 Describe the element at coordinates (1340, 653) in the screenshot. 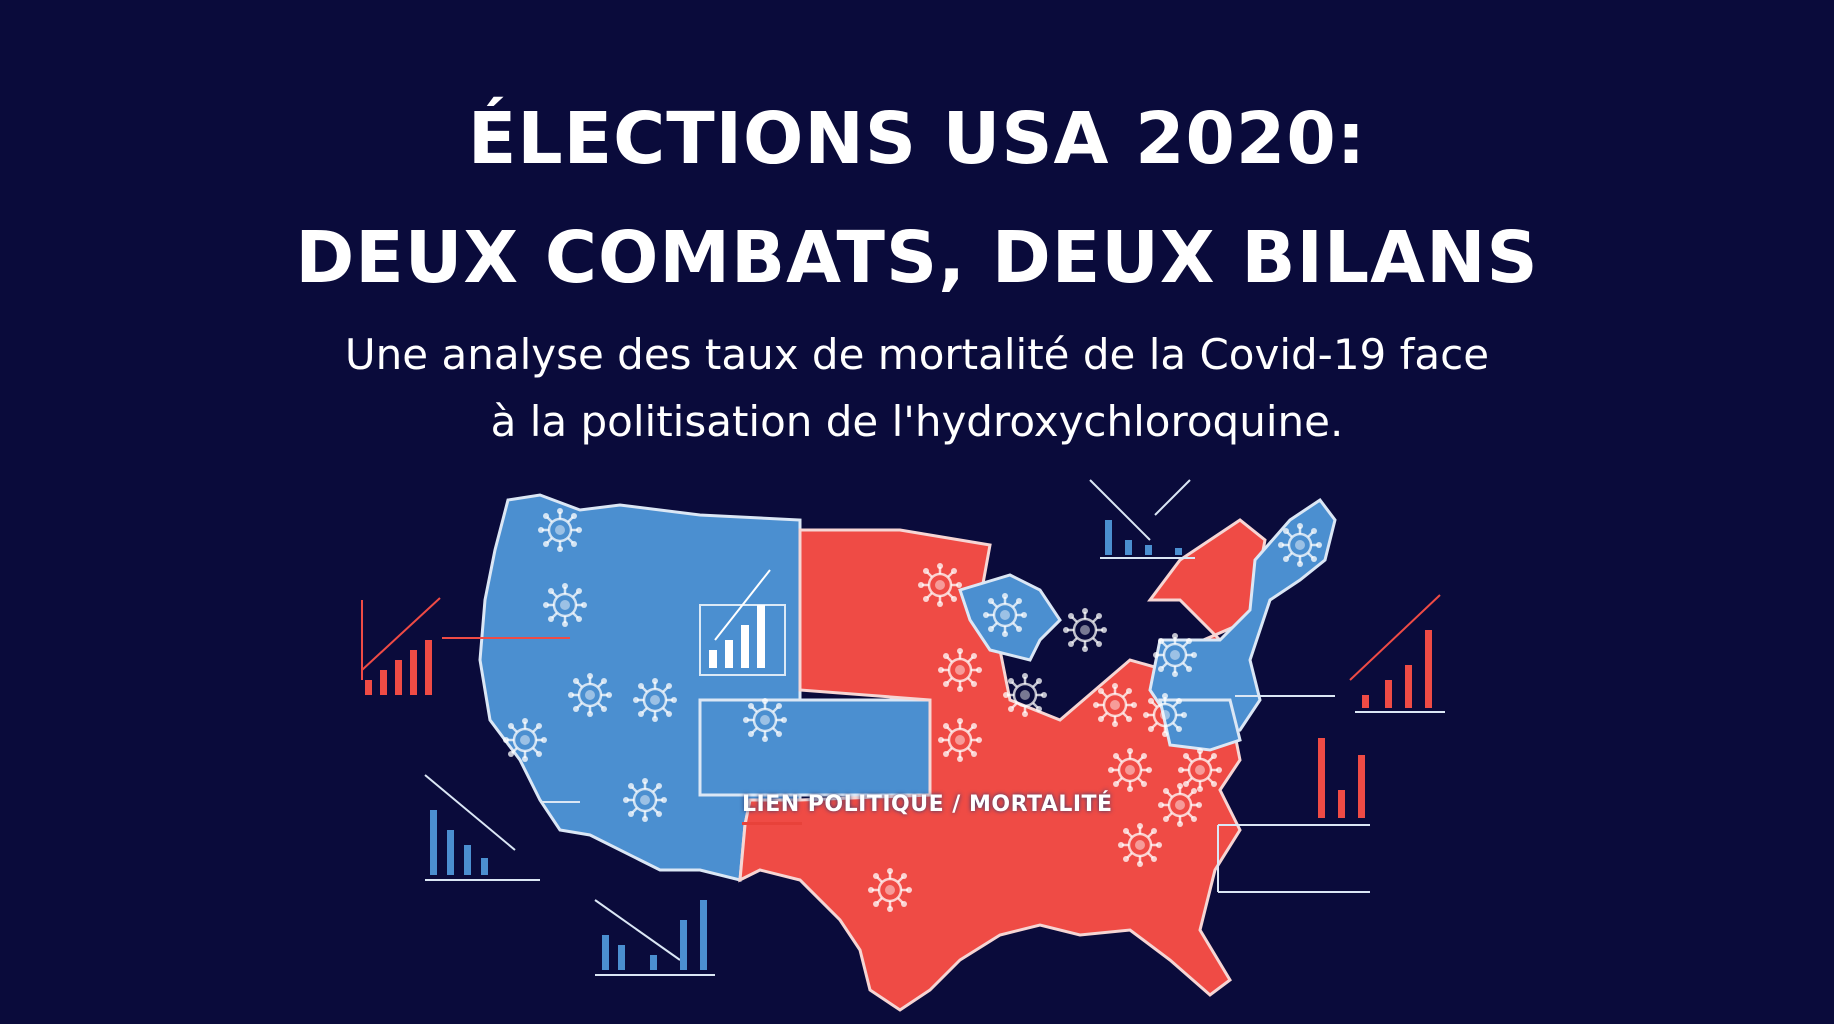

I see `bar-chart-icon-right` at that location.